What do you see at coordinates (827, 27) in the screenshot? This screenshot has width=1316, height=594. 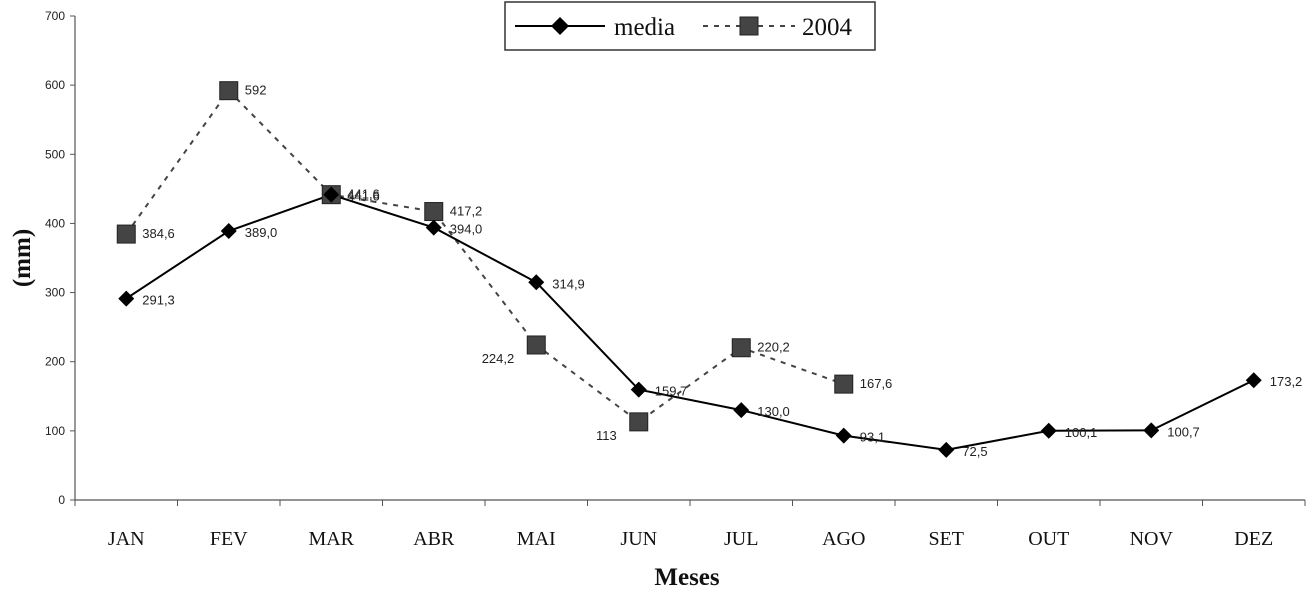 I see `legend-label-2004: 2004` at bounding box center [827, 27].